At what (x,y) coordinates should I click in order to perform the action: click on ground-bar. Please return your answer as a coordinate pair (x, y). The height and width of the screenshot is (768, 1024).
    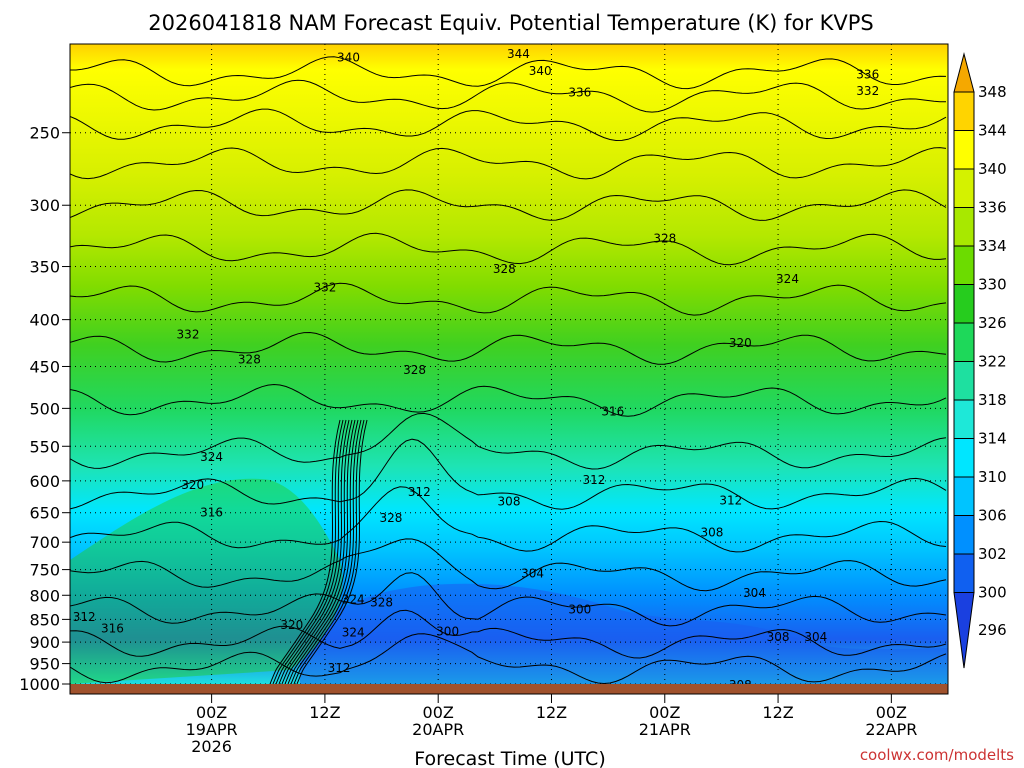
    Looking at the image, I should click on (509, 689).